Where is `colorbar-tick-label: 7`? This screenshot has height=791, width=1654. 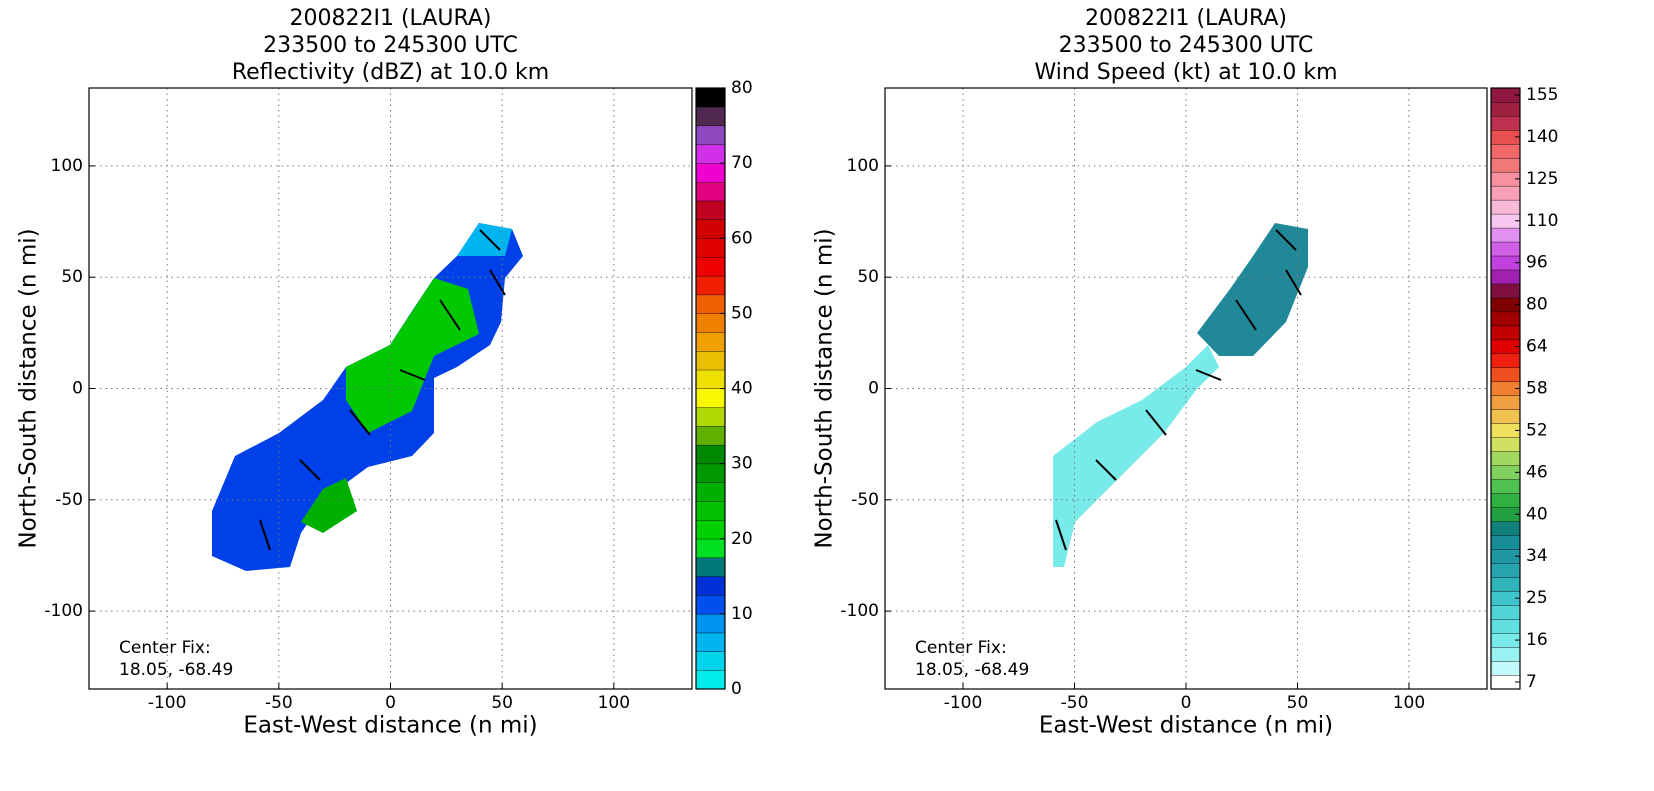 colorbar-tick-label: 7 is located at coordinates (1531, 682).